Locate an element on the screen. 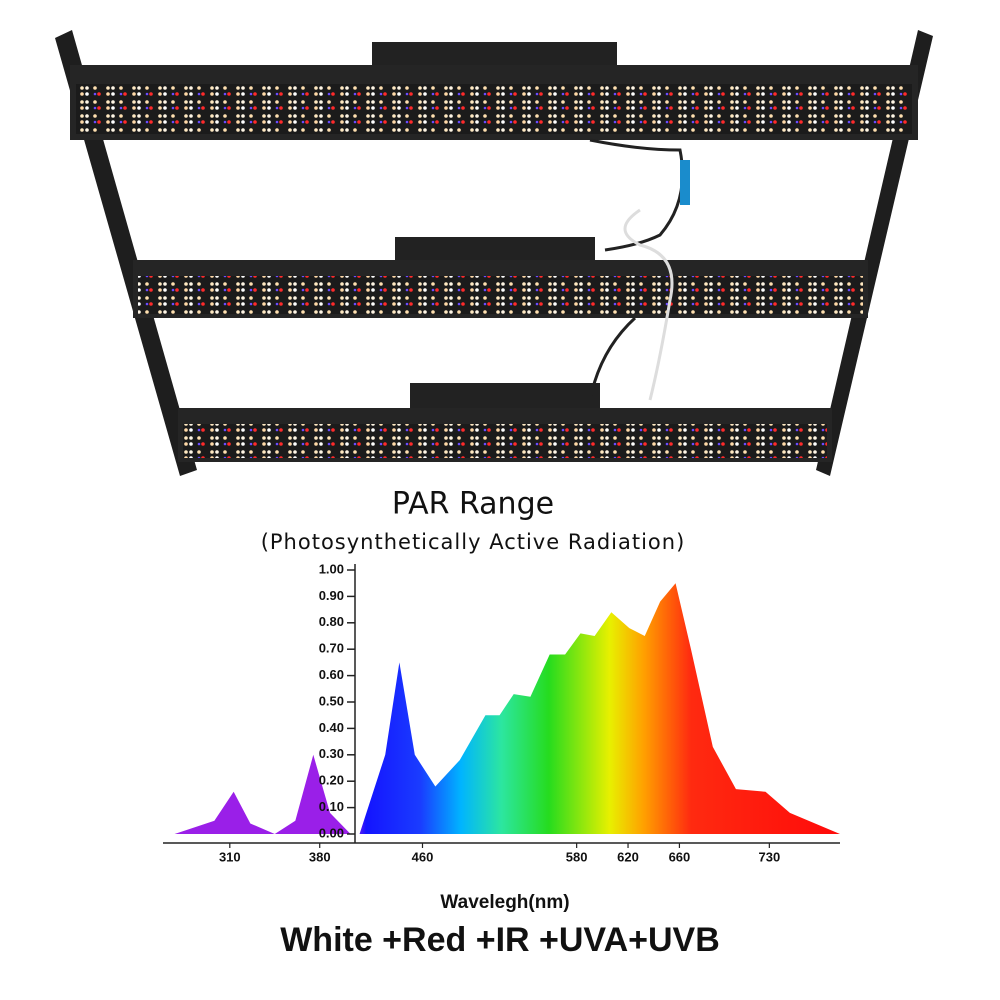  frame-left is located at coordinates (126, 253).